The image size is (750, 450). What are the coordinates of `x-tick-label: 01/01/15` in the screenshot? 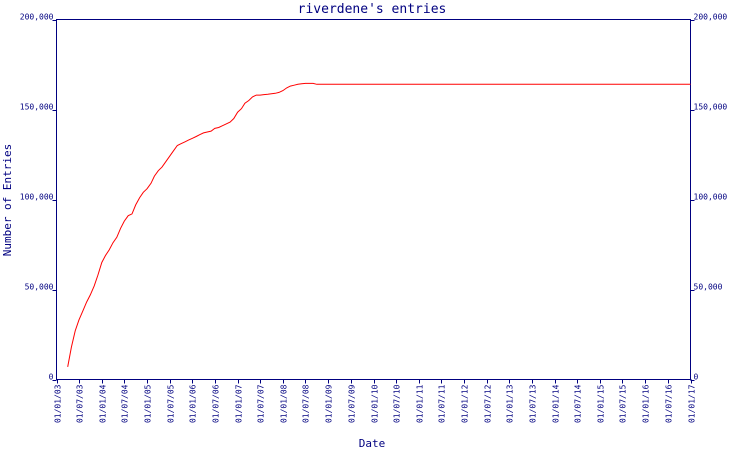 It's located at (601, 403).